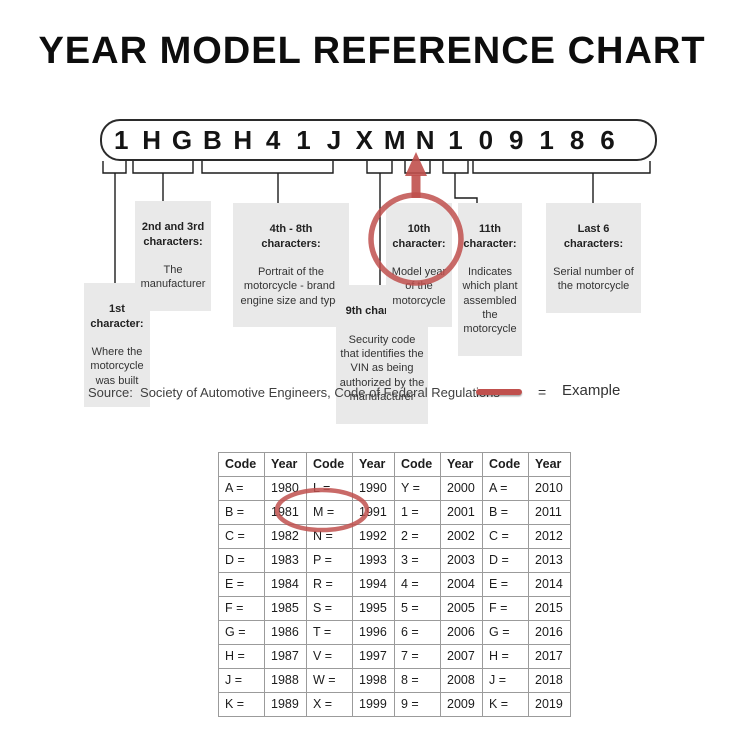  Describe the element at coordinates (373, 536) in the screenshot. I see `year-cell: 1992` at that location.